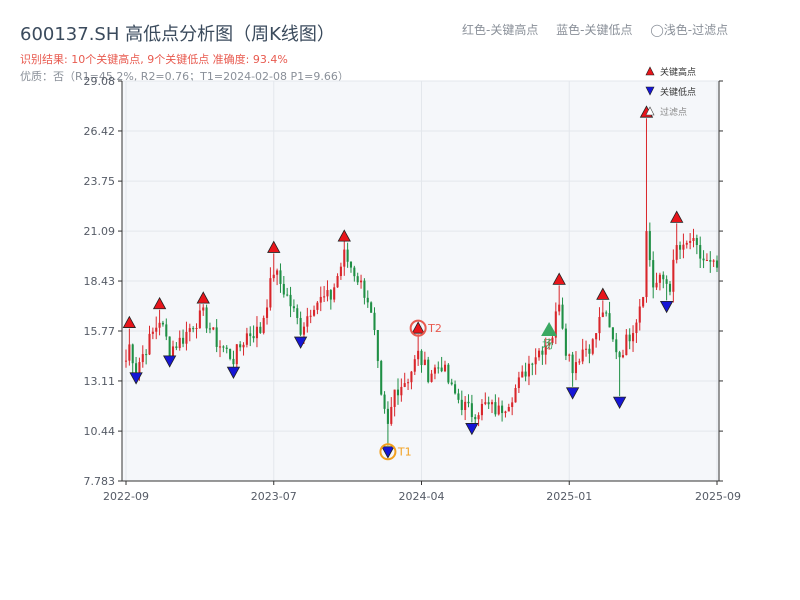  Describe the element at coordinates (100, 81) in the screenshot. I see `y-tick-label: 29.08` at that location.